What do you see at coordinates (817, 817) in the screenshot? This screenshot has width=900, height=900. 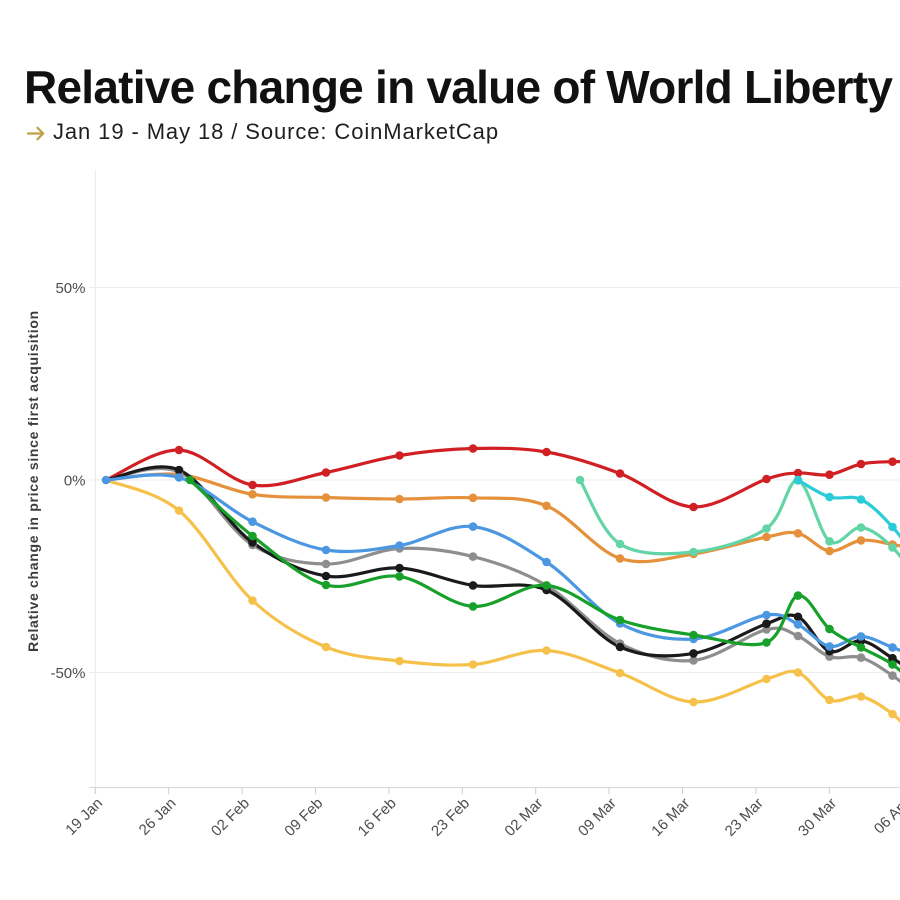 I see `svg-text: 30 Mar` at bounding box center [817, 817].